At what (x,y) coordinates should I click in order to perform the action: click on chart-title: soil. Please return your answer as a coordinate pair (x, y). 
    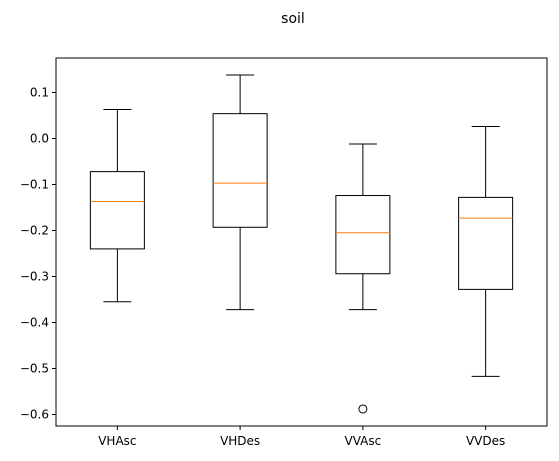
    Looking at the image, I should click on (293, 19).